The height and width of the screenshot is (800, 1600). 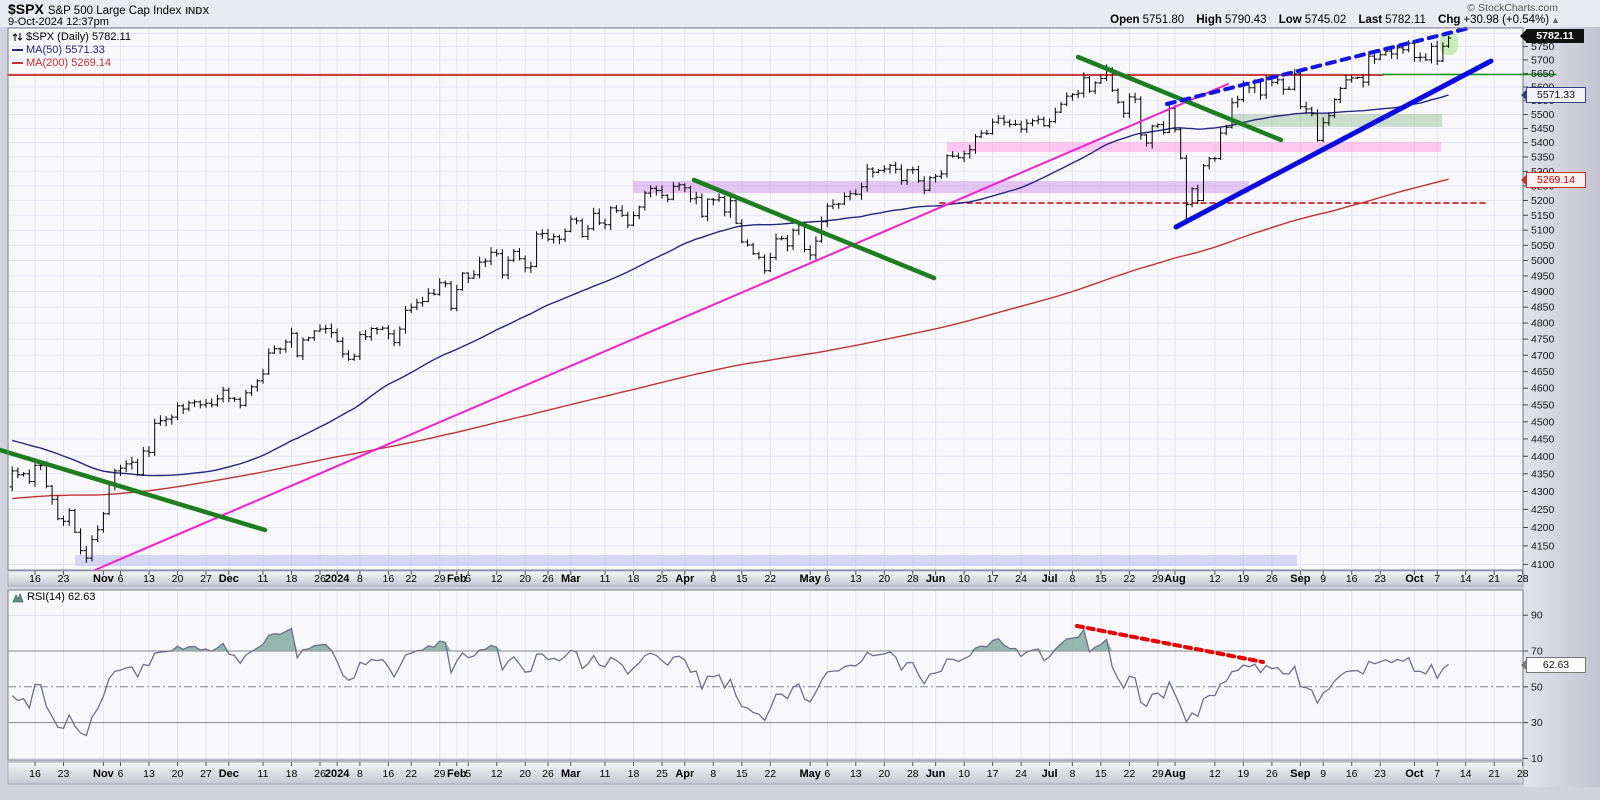 I want to click on exchange-label: INDX, so click(x=197, y=11).